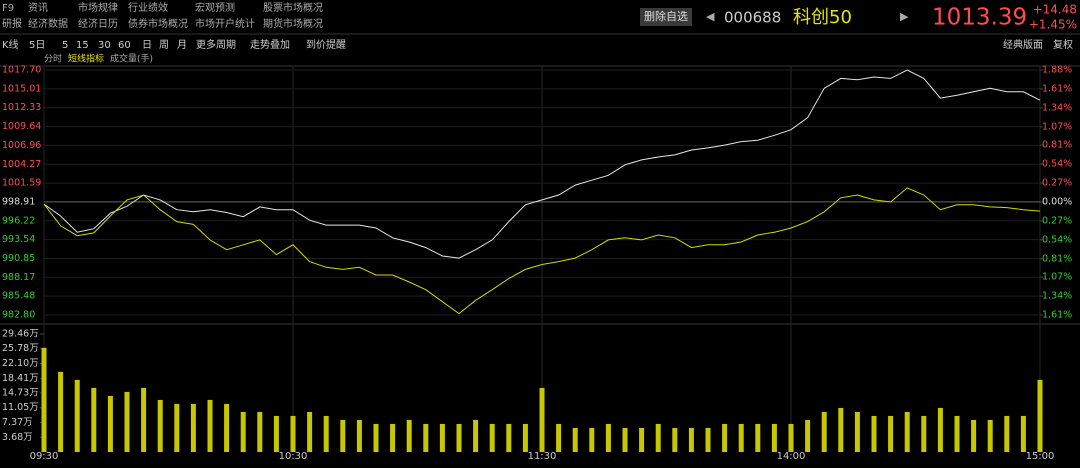  Describe the element at coordinates (20, 334) in the screenshot. I see `volume-tick-label: 29.46万` at that location.